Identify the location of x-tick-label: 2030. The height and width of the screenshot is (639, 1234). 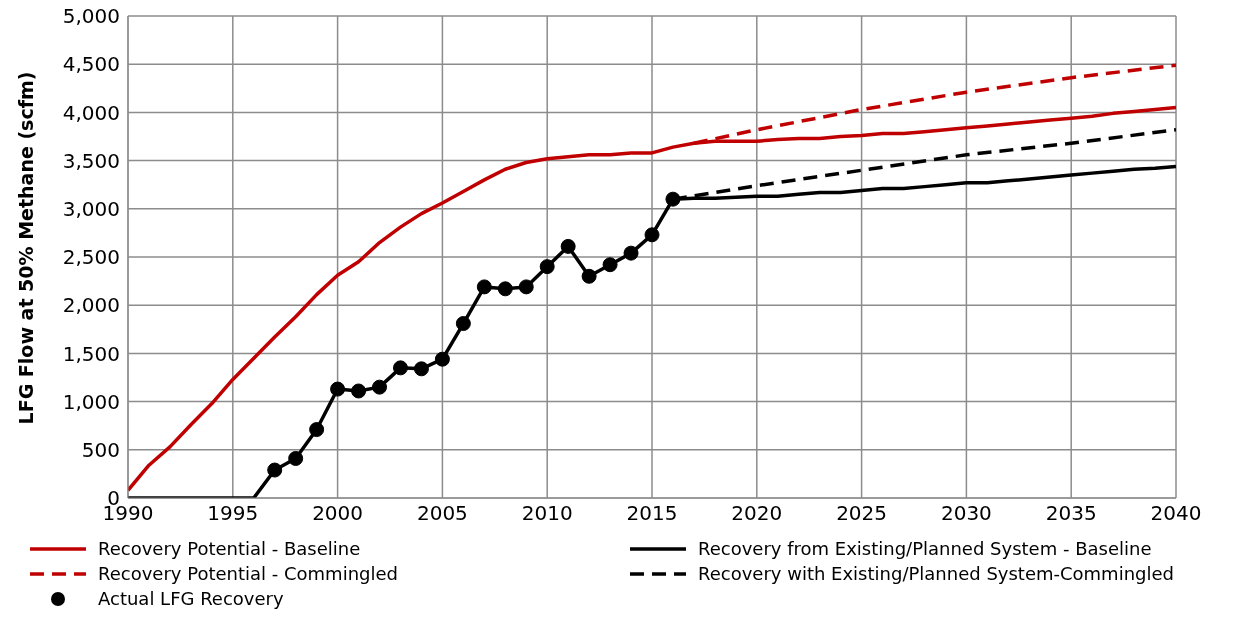
(966, 513).